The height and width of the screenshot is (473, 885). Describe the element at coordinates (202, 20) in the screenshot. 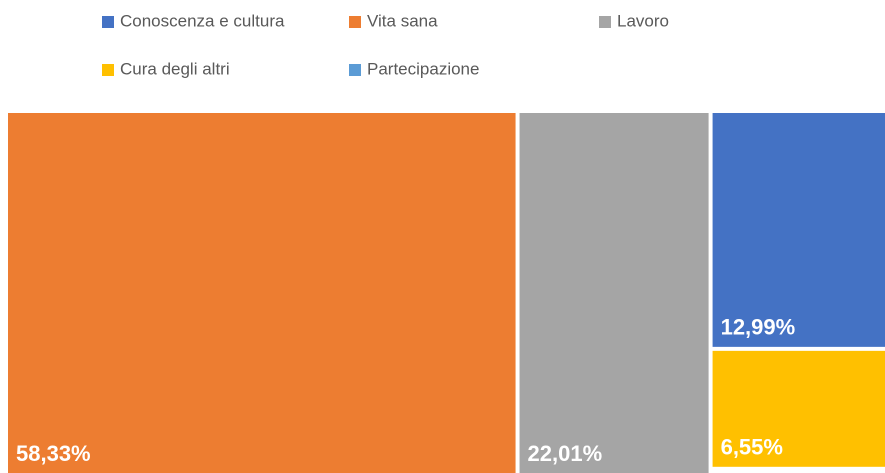

I see `legend-label: Conoscenza e cultura` at that location.